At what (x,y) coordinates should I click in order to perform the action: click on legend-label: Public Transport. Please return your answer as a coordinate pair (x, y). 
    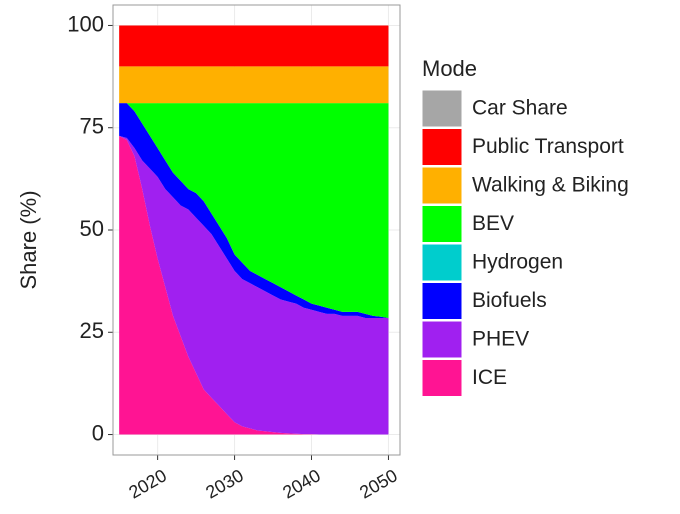
    Looking at the image, I should click on (548, 146).